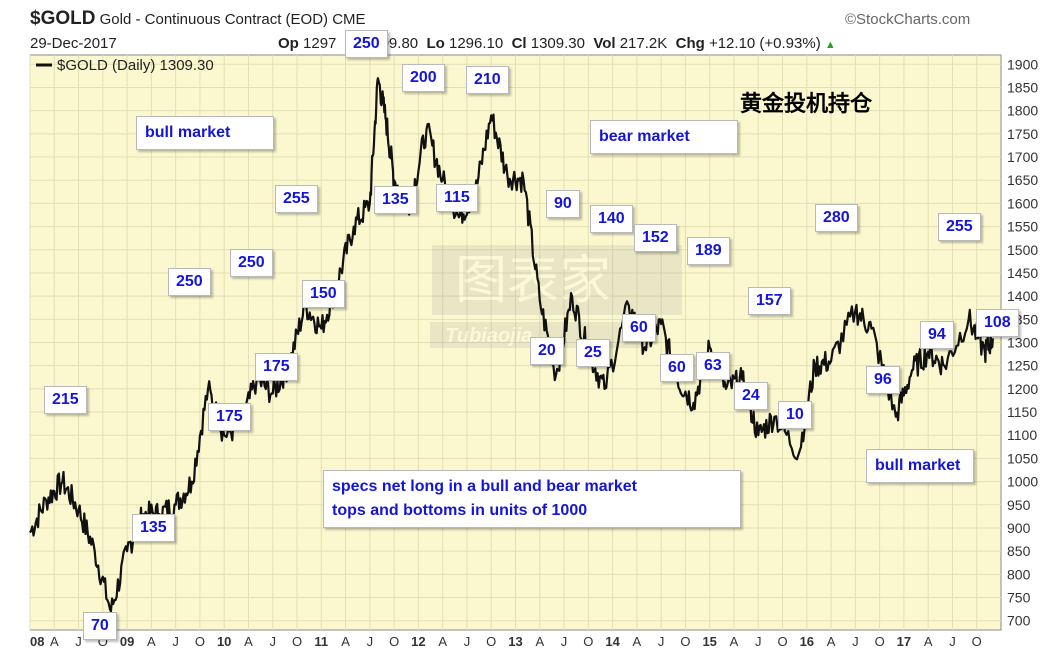 The height and width of the screenshot is (654, 1060). I want to click on x-tick-label: 14, so click(612, 641).